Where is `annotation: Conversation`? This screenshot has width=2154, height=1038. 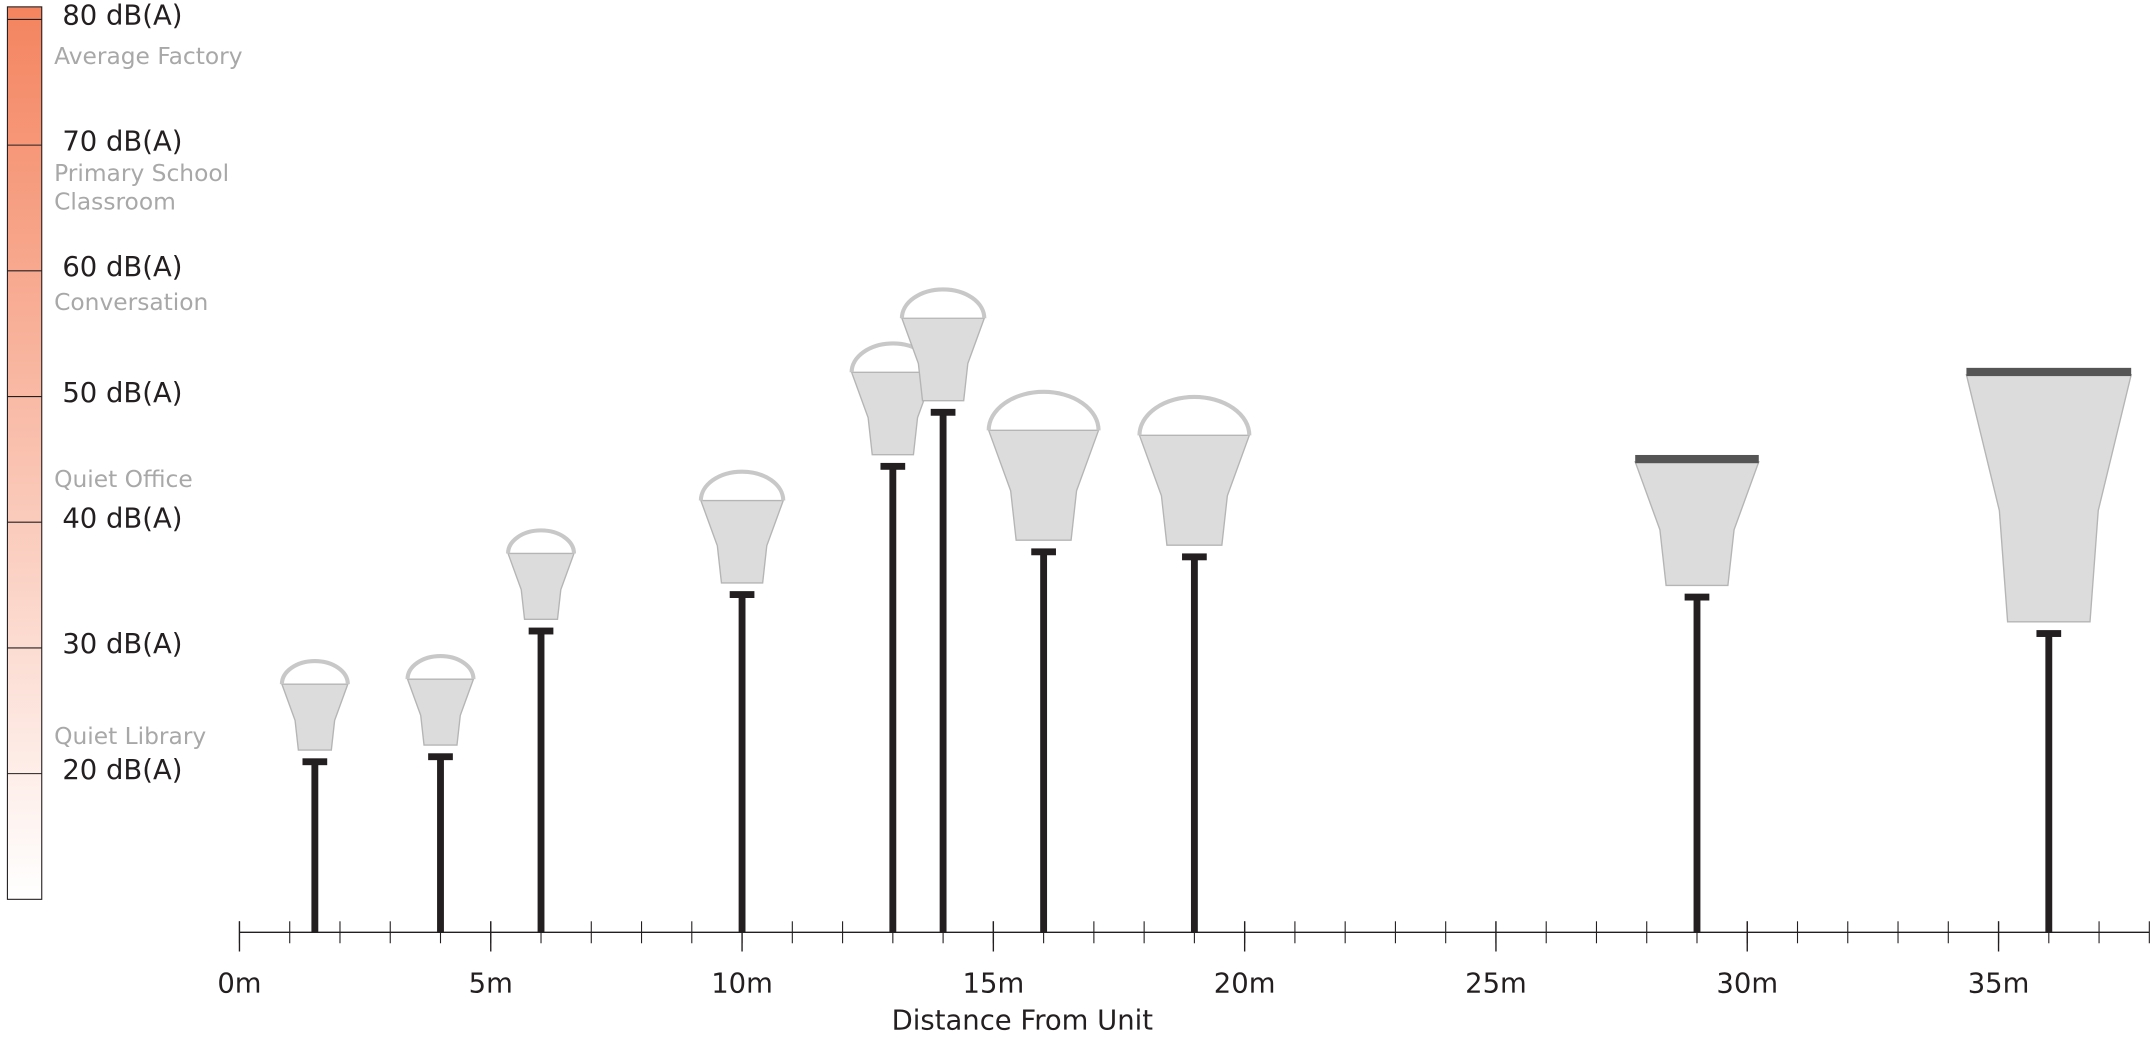
annotation: Conversation is located at coordinates (131, 302).